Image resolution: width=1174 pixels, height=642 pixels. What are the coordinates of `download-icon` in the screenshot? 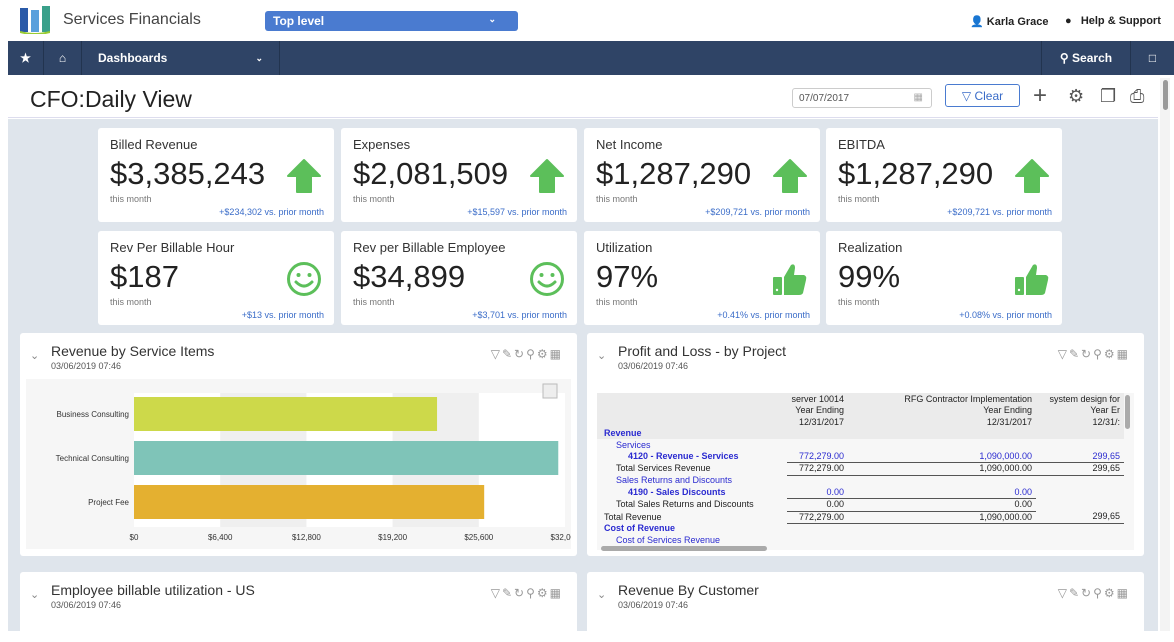 It's located at (550, 391).